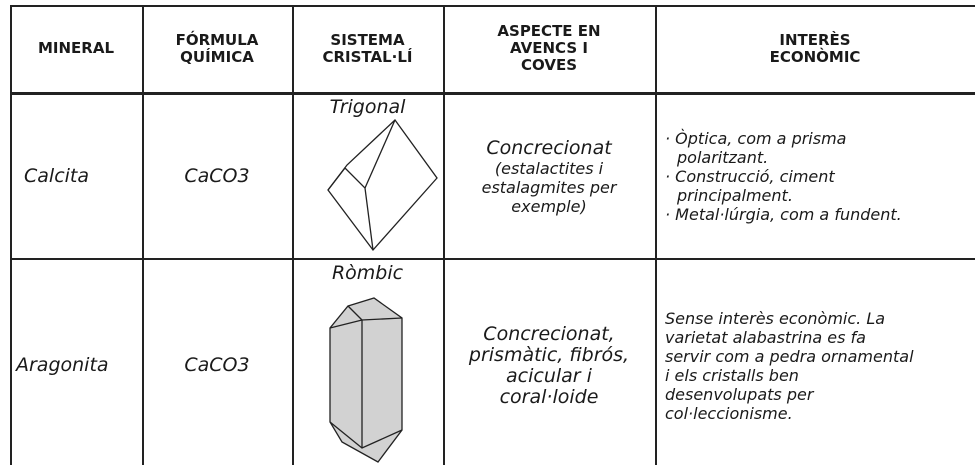  I want to click on aspect-text: prismàtic, fibrós,, so click(549, 354).